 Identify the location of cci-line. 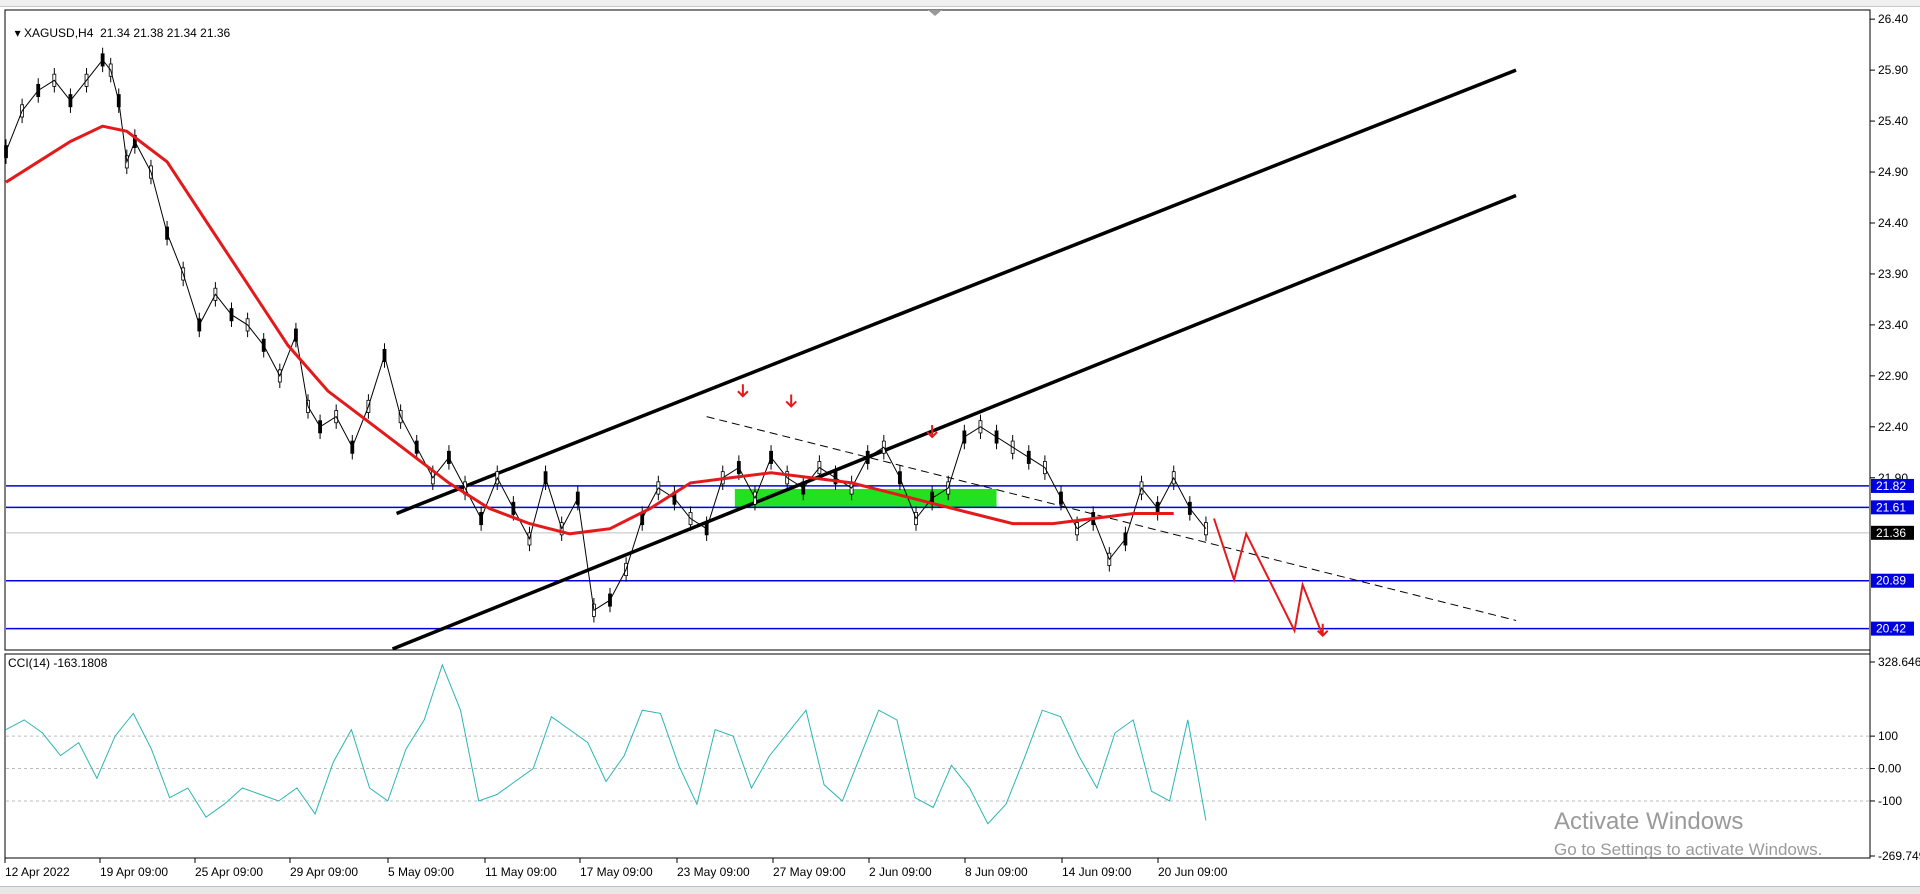
(606, 744).